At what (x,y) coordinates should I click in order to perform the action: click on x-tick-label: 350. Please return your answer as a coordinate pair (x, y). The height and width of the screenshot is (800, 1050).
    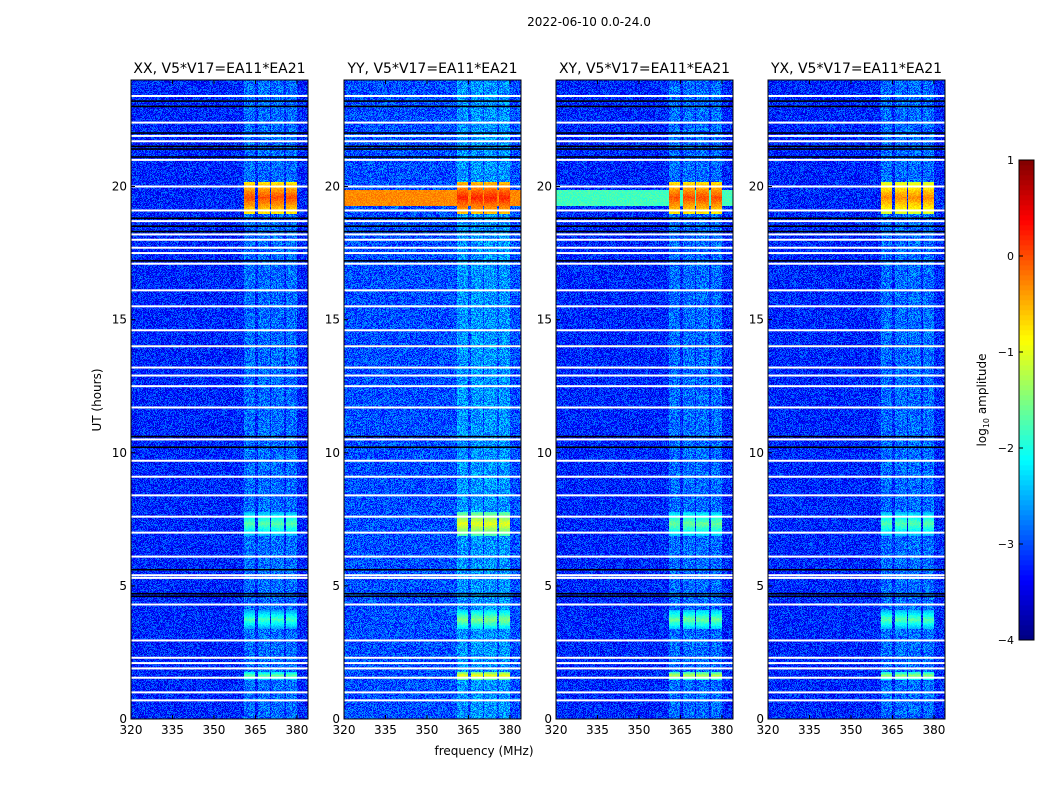
    Looking at the image, I should click on (214, 730).